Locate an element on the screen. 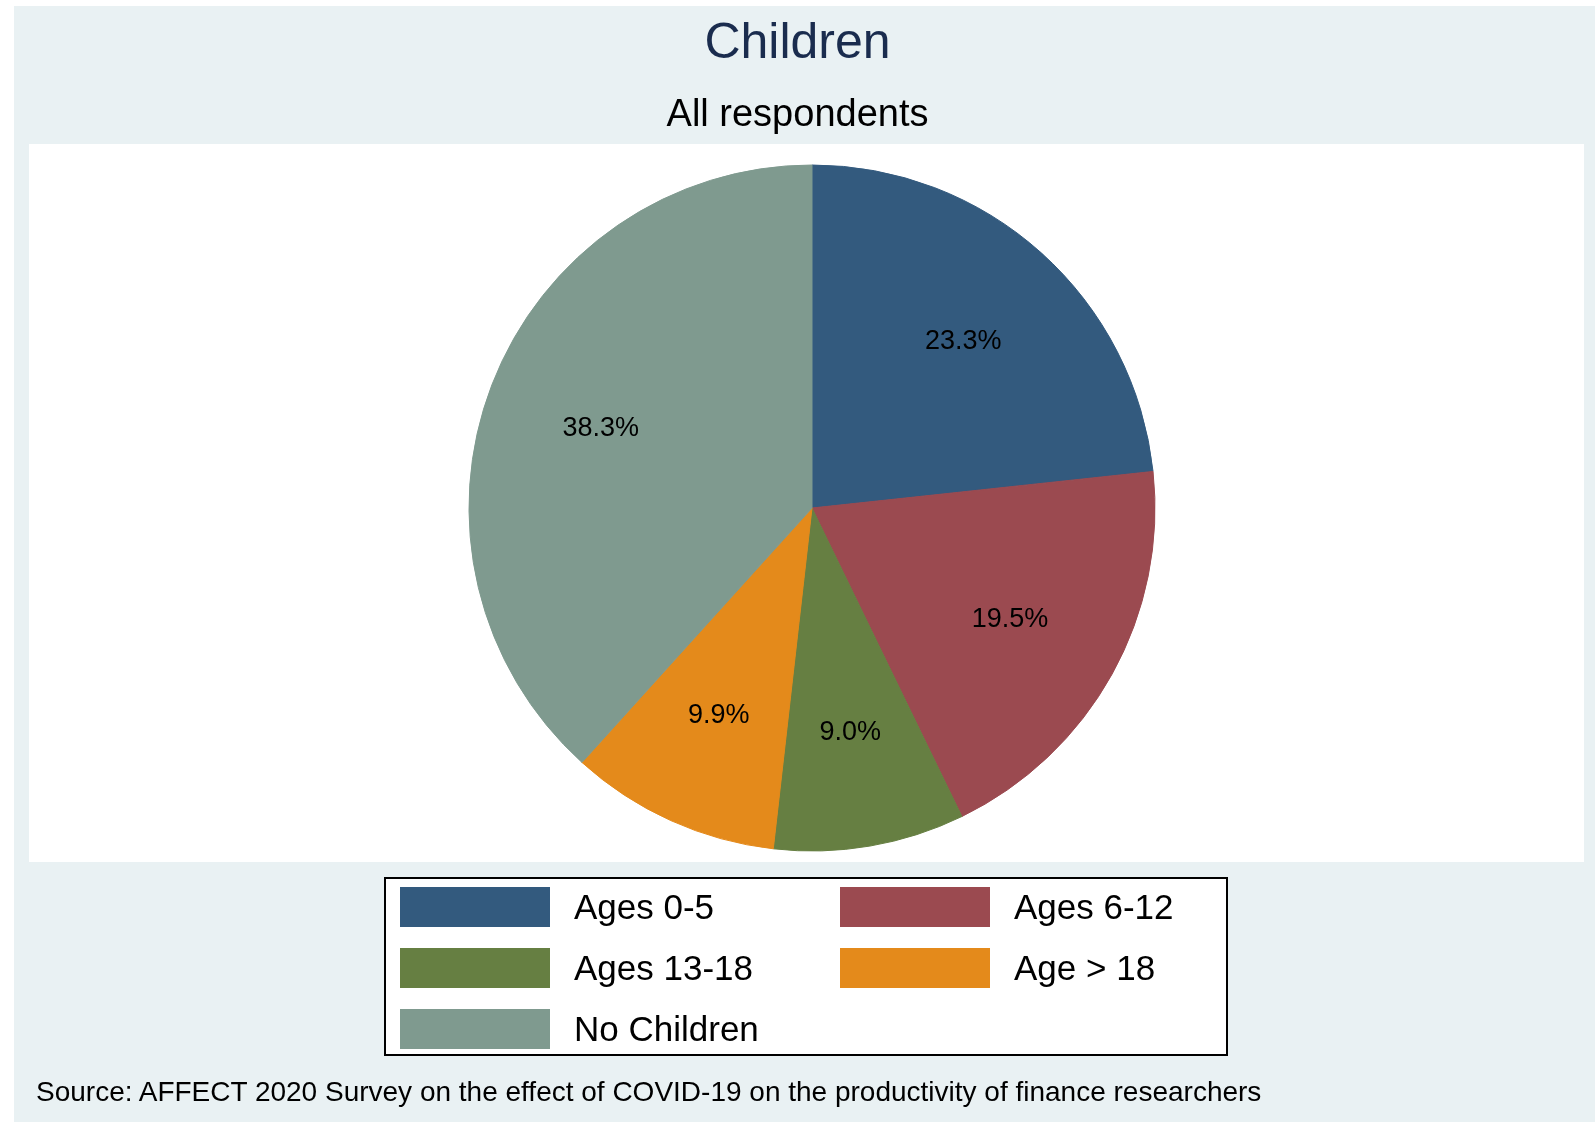 Image resolution: width=1595 pixels, height=1122 pixels. data-label: 19.5% is located at coordinates (1010, 617).